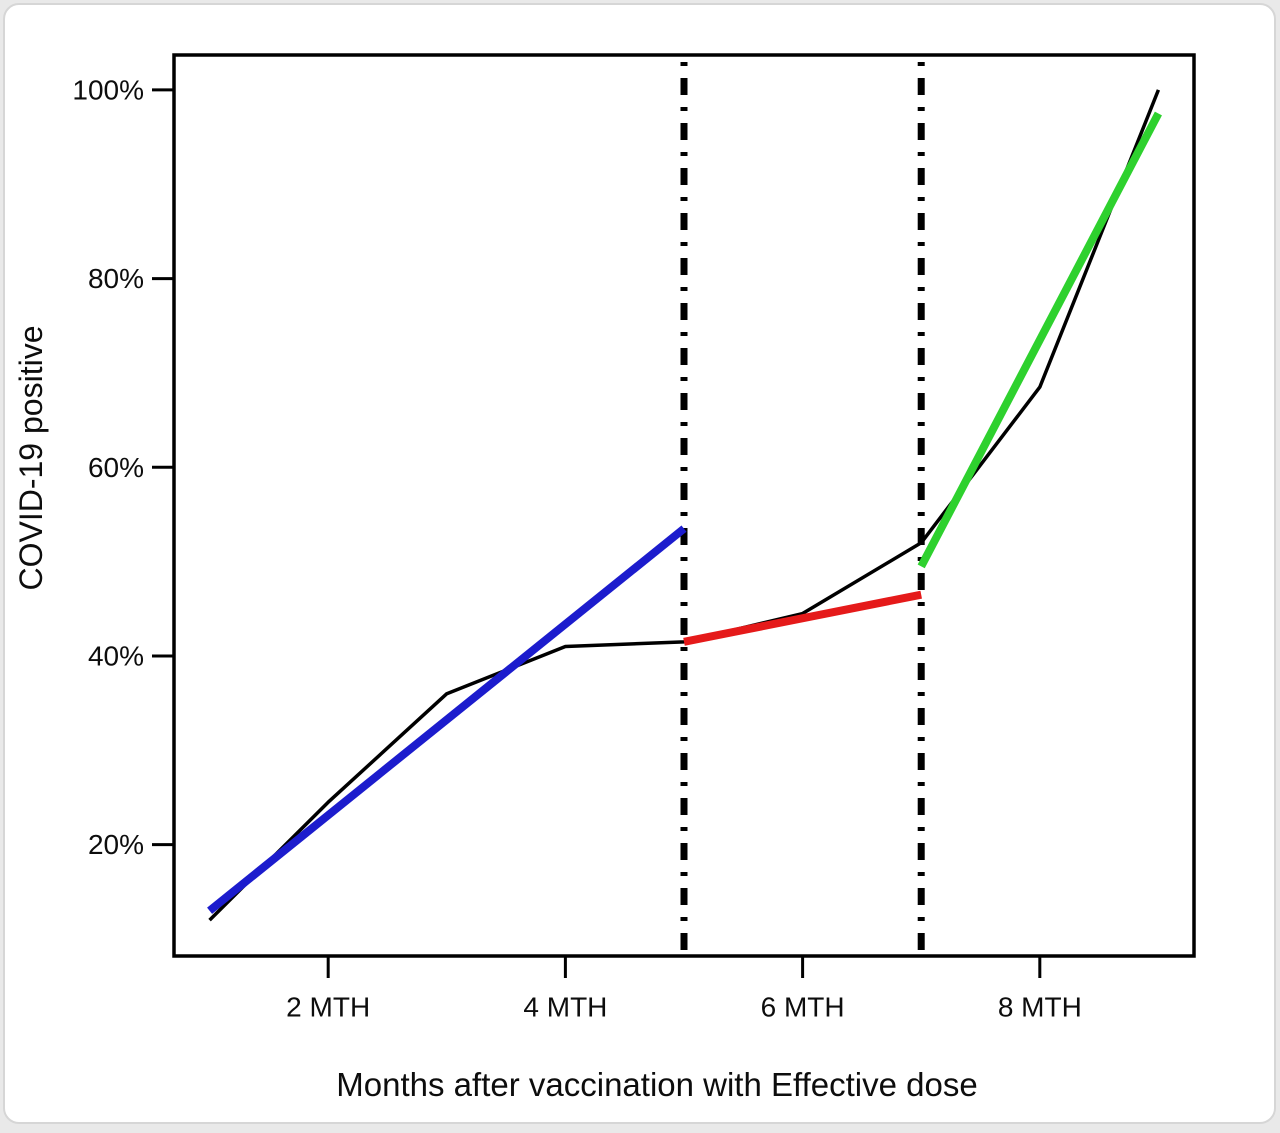 This screenshot has width=1280, height=1133. I want to click on y-tick-label: 80%, so click(116, 278).